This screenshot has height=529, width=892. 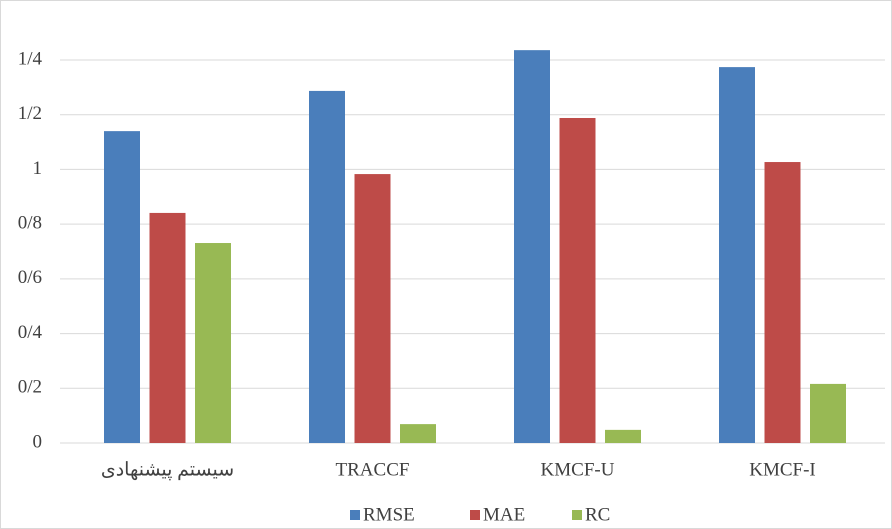 What do you see at coordinates (597, 514) in the screenshot?
I see `legend-label: RC` at bounding box center [597, 514].